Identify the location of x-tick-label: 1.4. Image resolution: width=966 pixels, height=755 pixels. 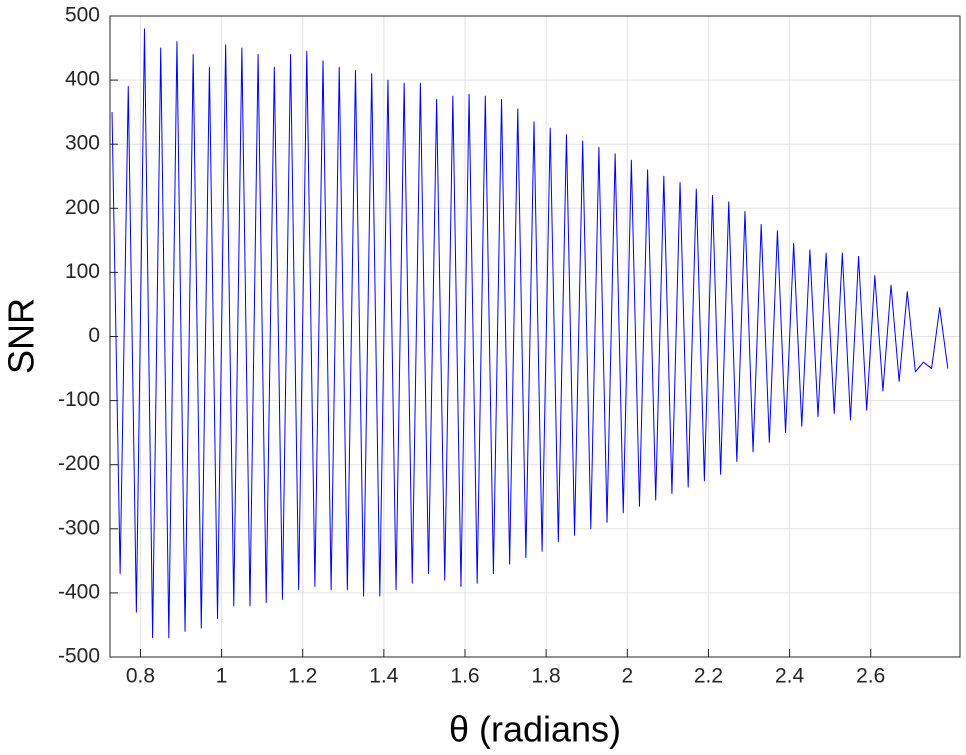
(384, 676).